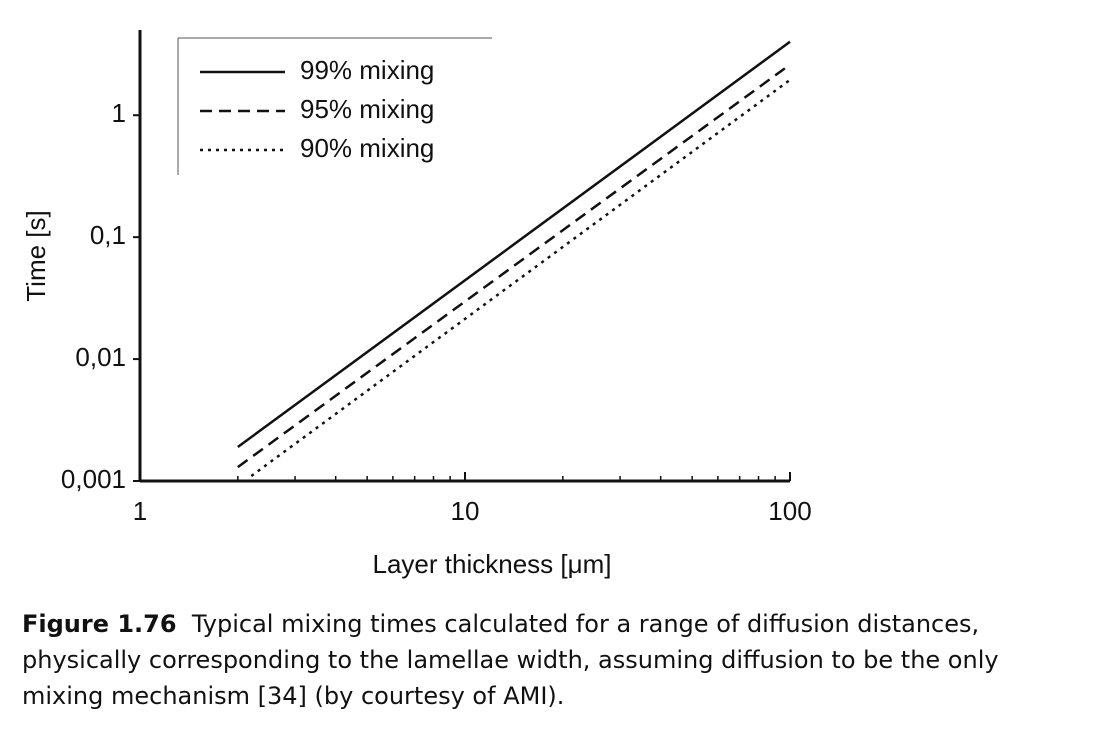 This screenshot has height=744, width=1096. What do you see at coordinates (108, 235) in the screenshot?
I see `y-tick-label: 0,1` at bounding box center [108, 235].